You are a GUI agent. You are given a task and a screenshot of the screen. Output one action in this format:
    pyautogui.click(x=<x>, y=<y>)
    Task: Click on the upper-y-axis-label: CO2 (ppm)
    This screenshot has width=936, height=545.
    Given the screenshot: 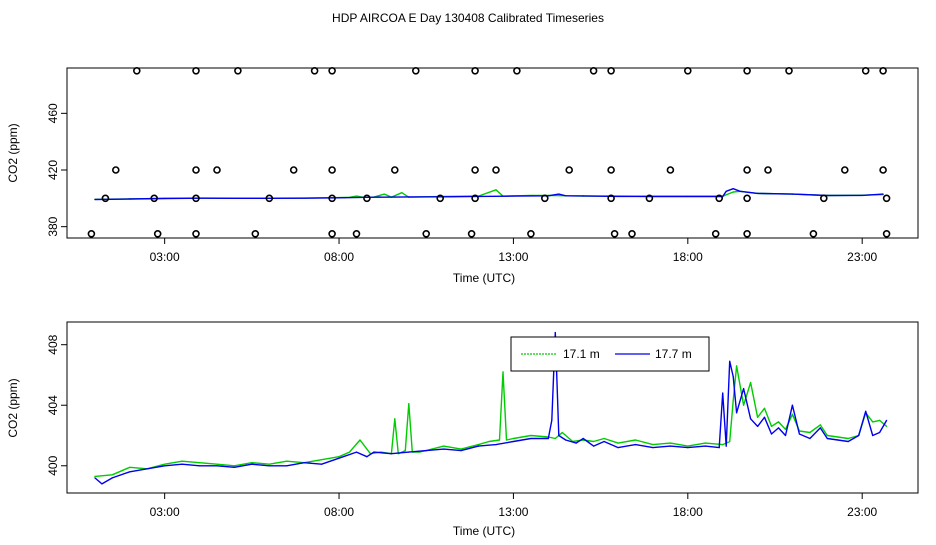 What is the action you would take?
    pyautogui.click(x=13, y=152)
    